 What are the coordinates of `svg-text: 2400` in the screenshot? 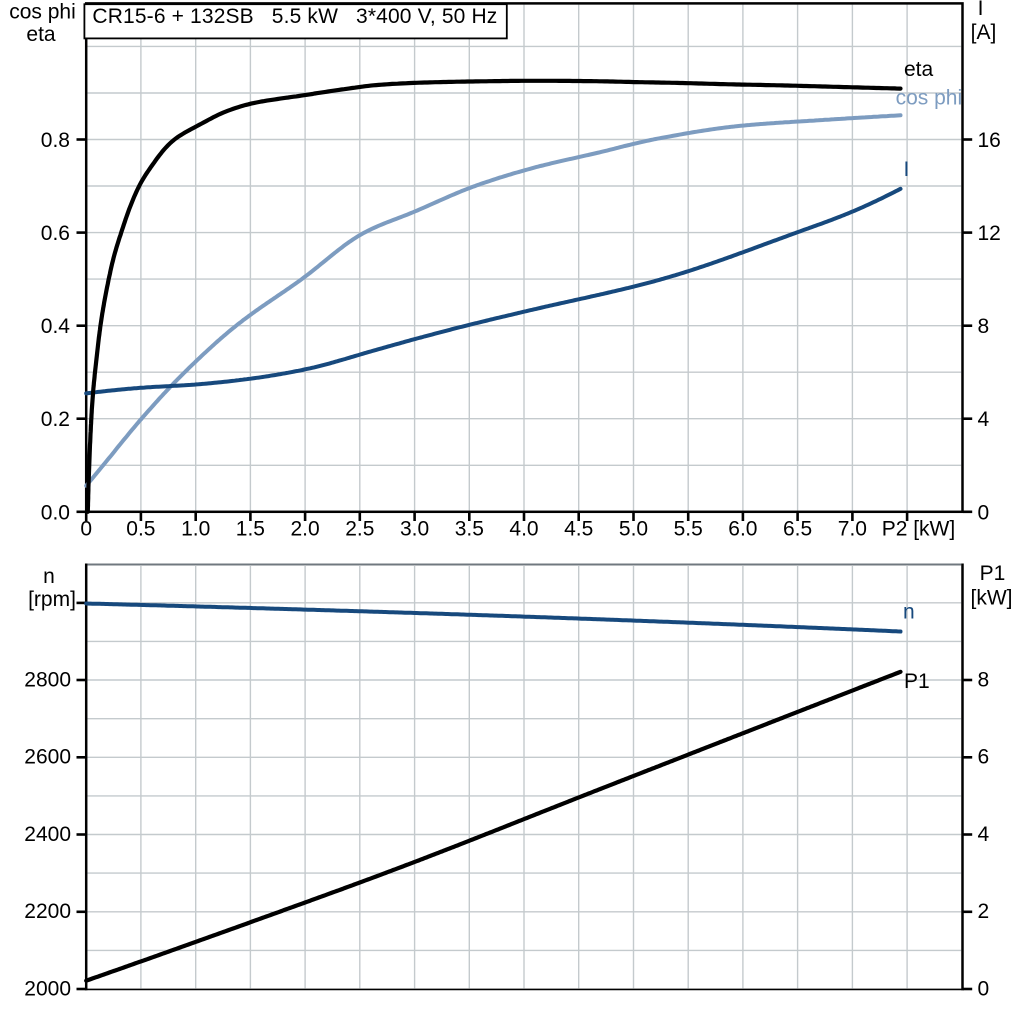 It's located at (47, 834).